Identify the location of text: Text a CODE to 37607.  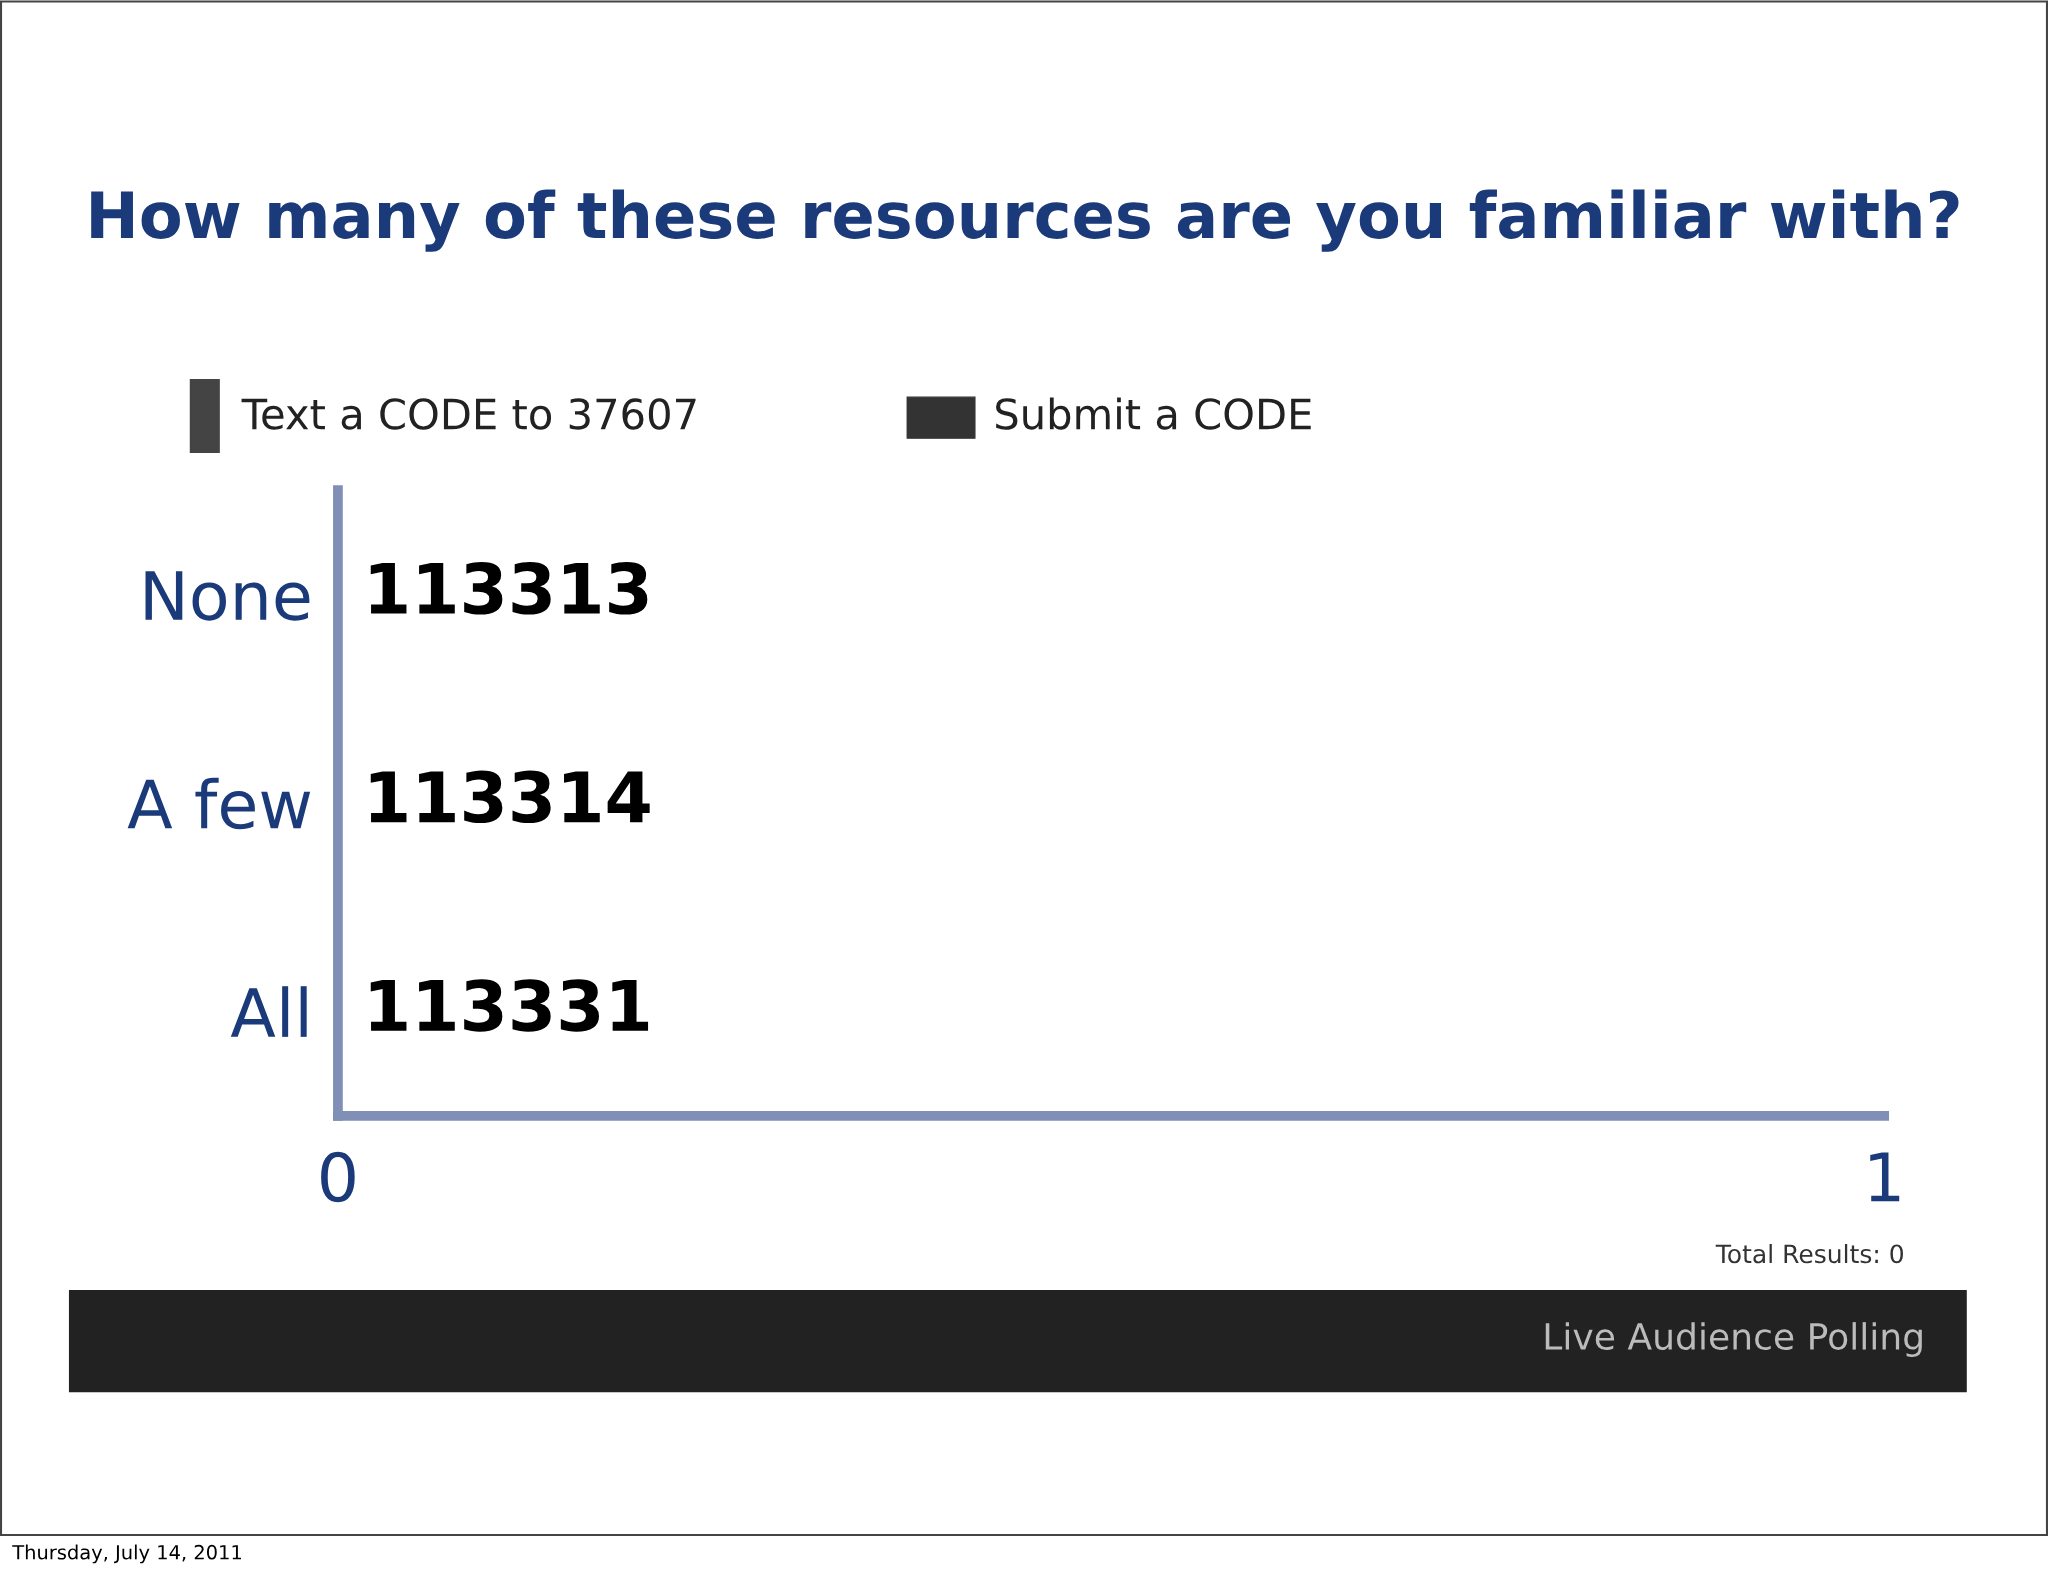
(468, 414).